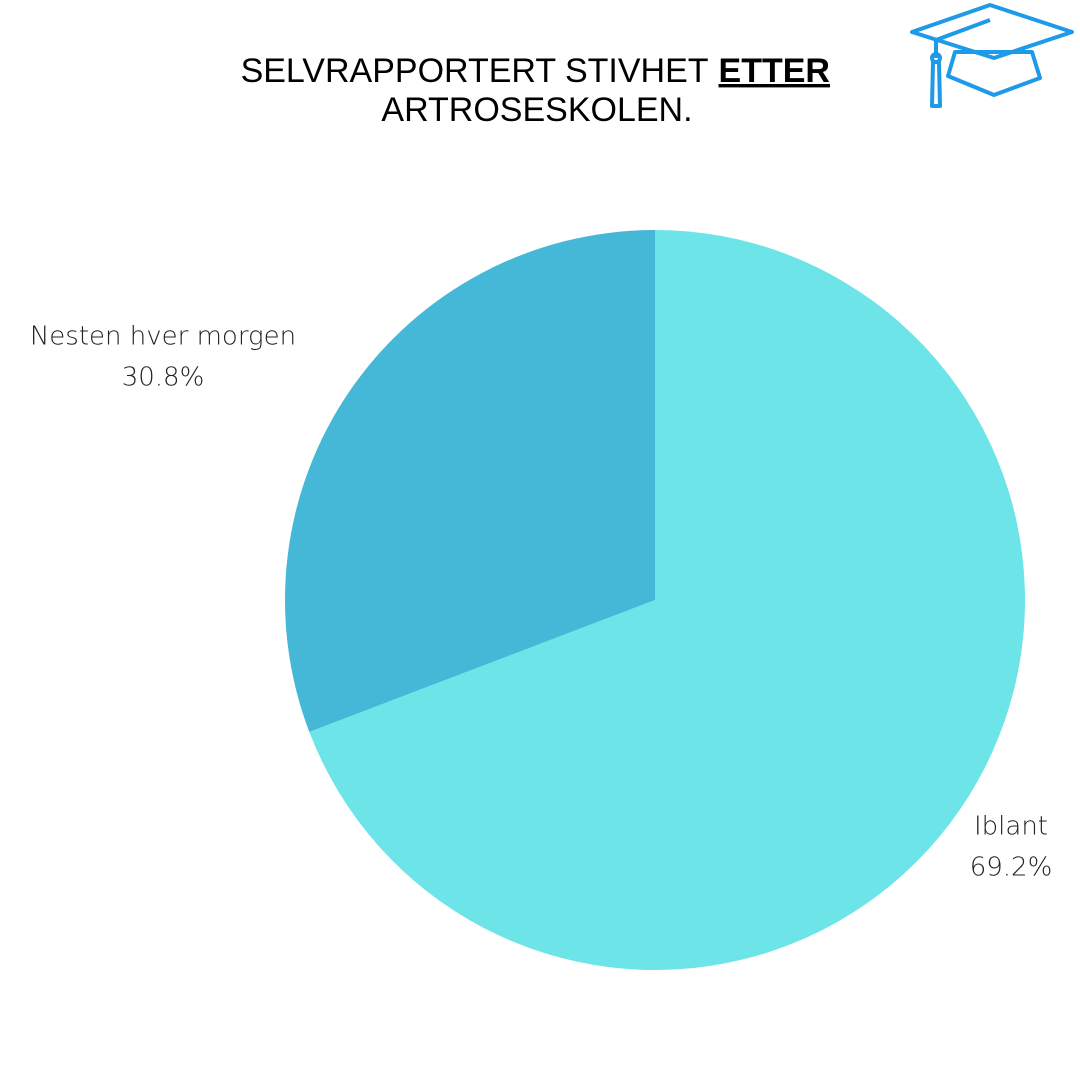 The width and height of the screenshot is (1080, 1080). What do you see at coordinates (992, 55) in the screenshot?
I see `graduation-cap-icon` at bounding box center [992, 55].